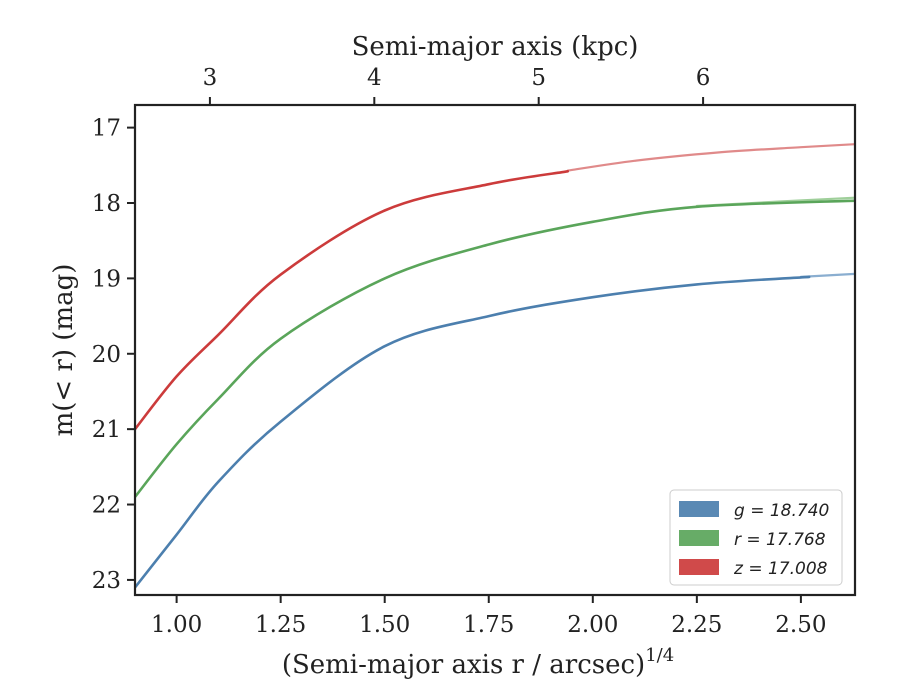 The width and height of the screenshot is (900, 700). Describe the element at coordinates (463, 665) in the screenshot. I see `x-axis-title-text: (Semi-major axis r / arcsec)` at that location.